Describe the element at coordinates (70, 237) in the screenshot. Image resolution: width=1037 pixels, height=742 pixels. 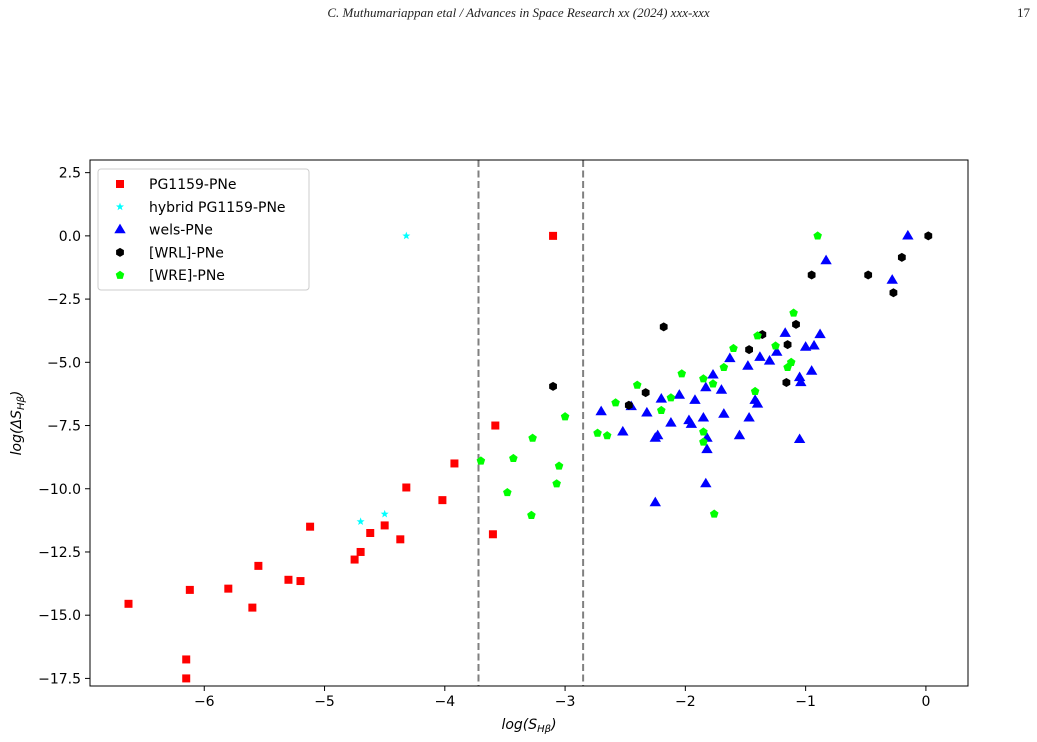
I see `y-tick-label: 0.0` at that location.